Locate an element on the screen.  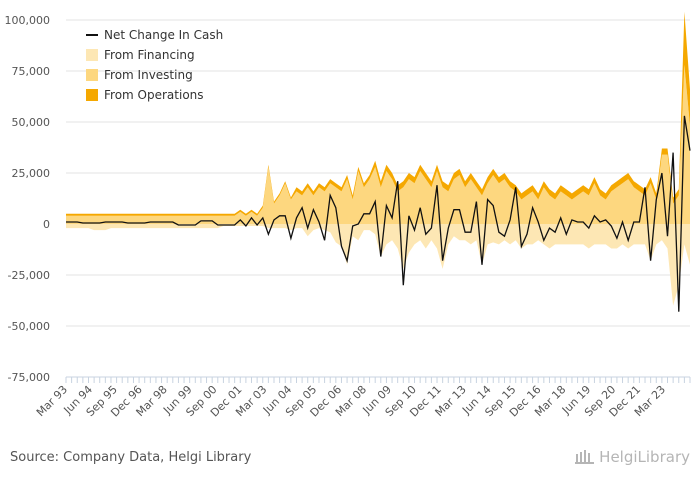
brand-name: HelgiLibrary is located at coordinates (644, 457).